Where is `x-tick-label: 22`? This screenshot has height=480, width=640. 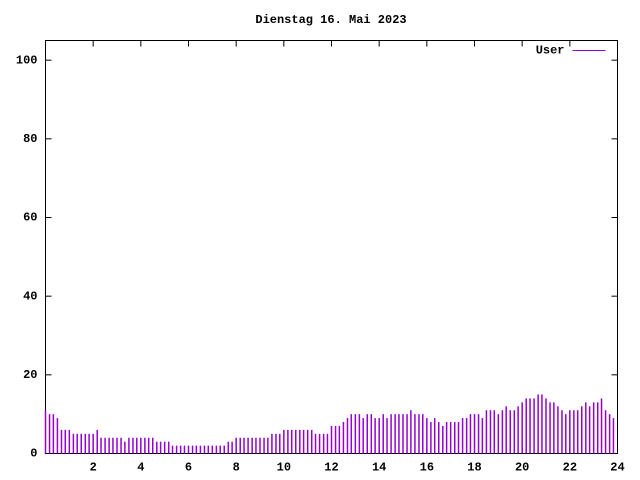
x-tick-label: 22 is located at coordinates (570, 468).